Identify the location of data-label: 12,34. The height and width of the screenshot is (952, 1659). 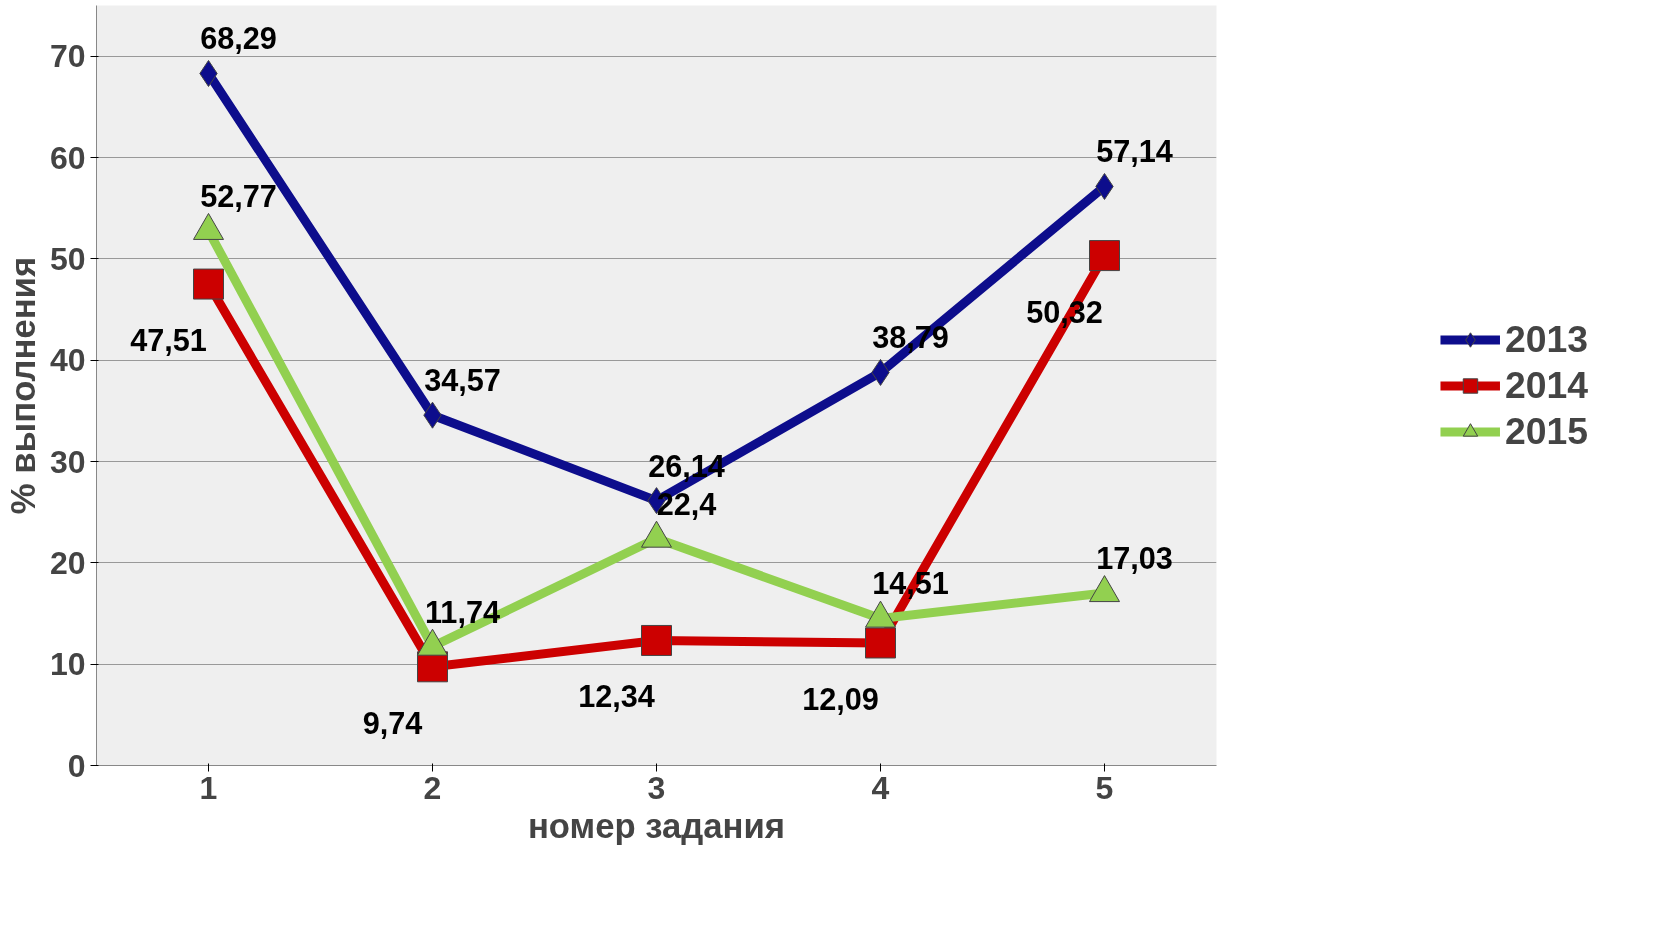
(616, 696).